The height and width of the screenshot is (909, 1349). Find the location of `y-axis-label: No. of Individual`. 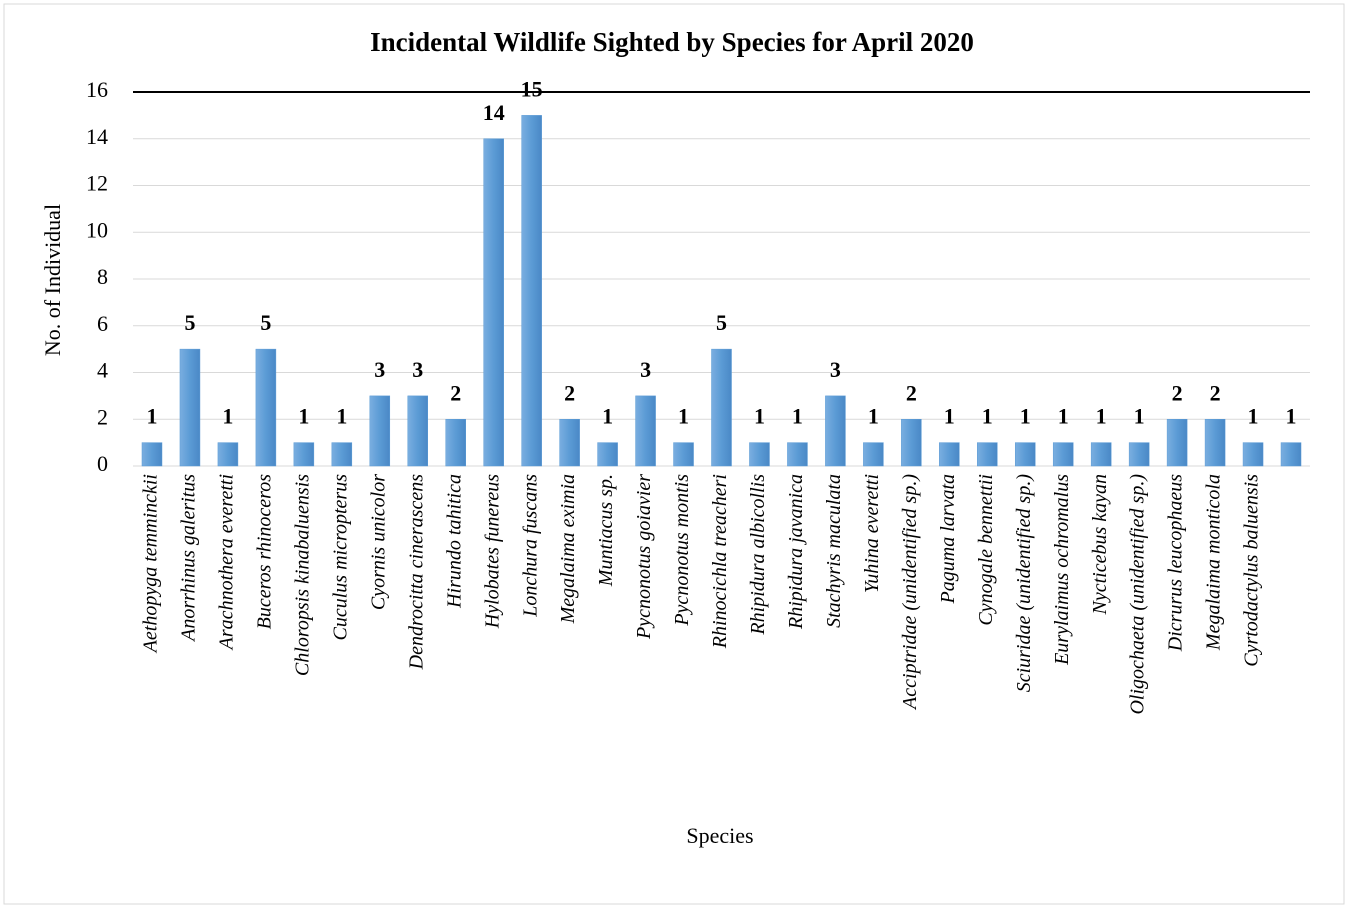

y-axis-label: No. of Individual is located at coordinates (52, 280).